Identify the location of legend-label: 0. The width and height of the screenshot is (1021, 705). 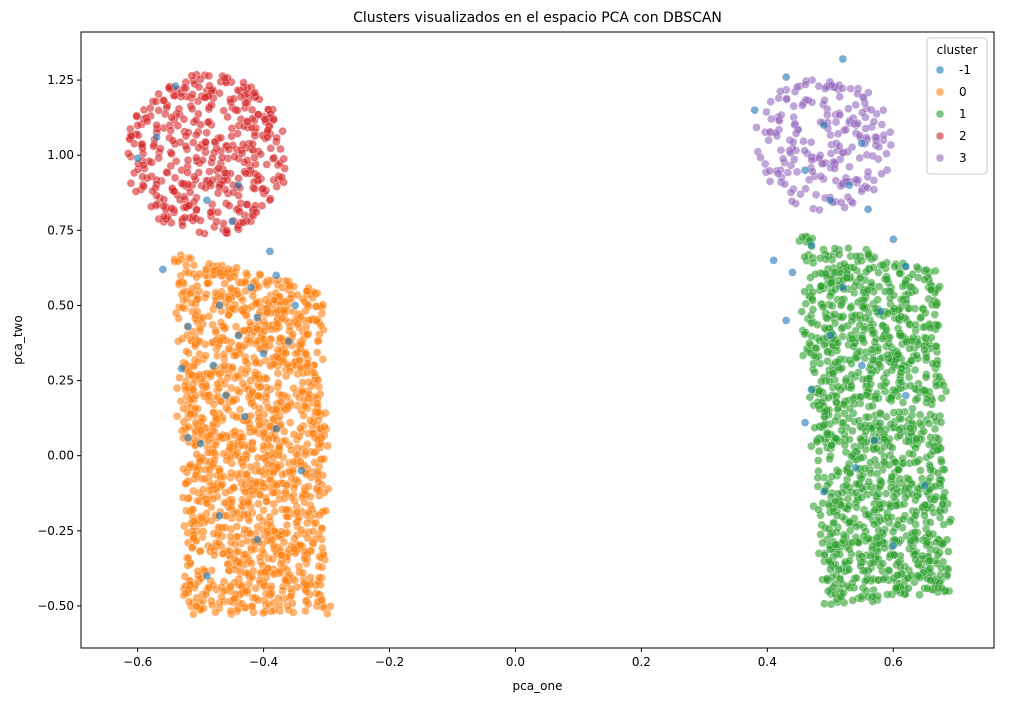
(963, 92).